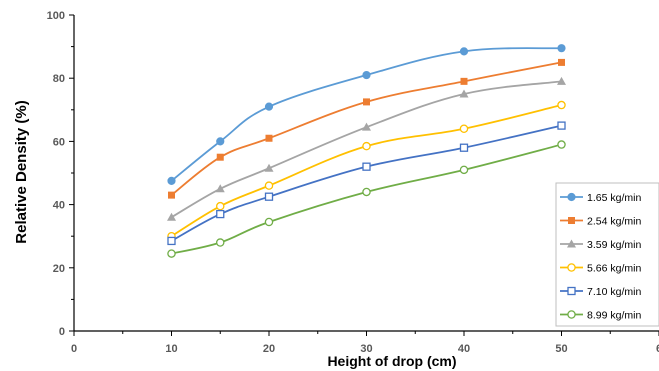 The height and width of the screenshot is (371, 659). What do you see at coordinates (56, 16) in the screenshot?
I see `y-tick-label: 100` at bounding box center [56, 16].